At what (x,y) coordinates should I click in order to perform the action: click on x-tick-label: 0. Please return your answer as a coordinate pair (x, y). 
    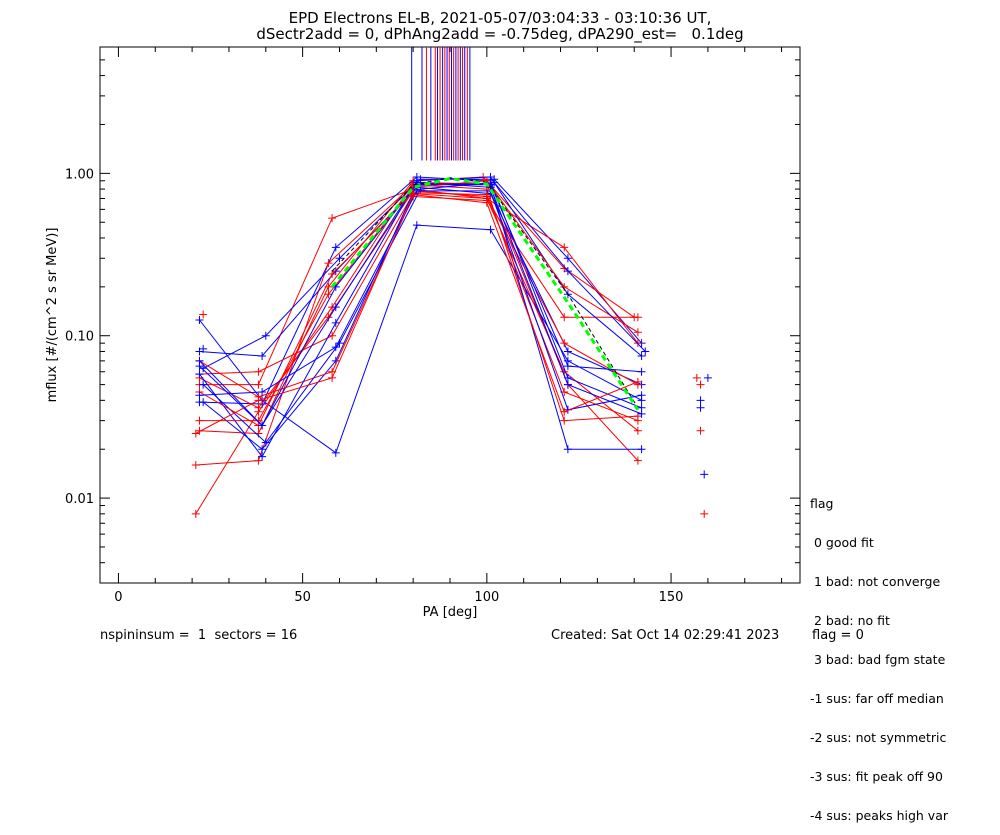
    Looking at the image, I should click on (118, 597).